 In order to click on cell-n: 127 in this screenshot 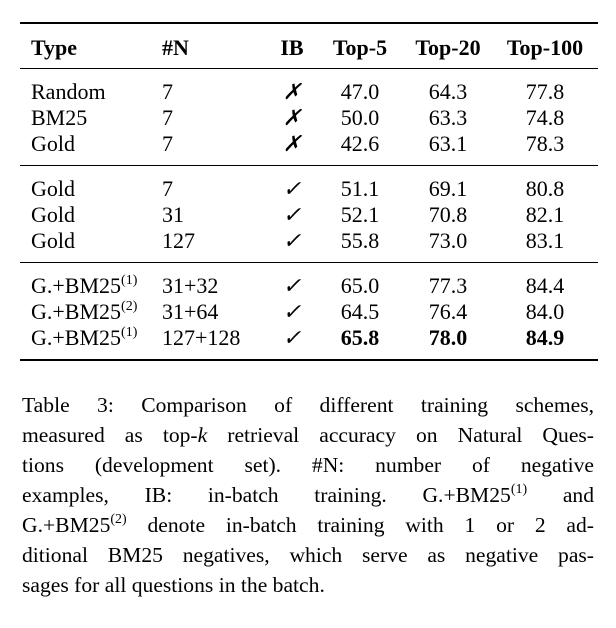, I will do `click(215, 245)`.